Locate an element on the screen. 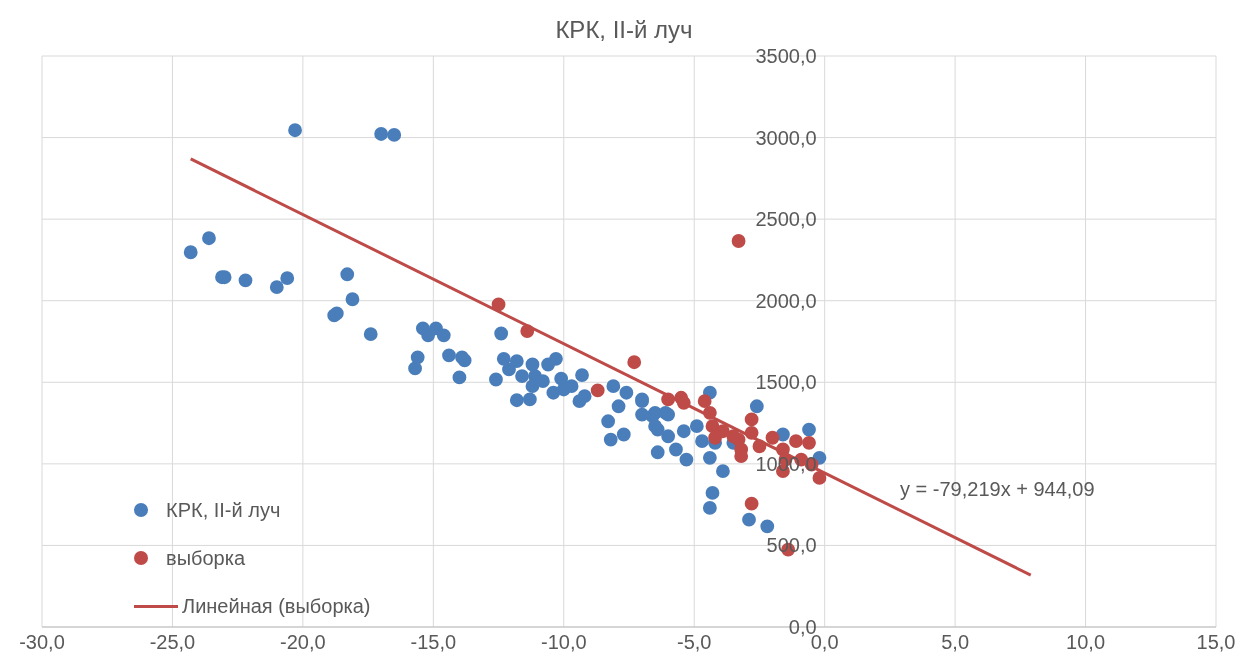  legend-label: Линейная (выборка) is located at coordinates (276, 606).